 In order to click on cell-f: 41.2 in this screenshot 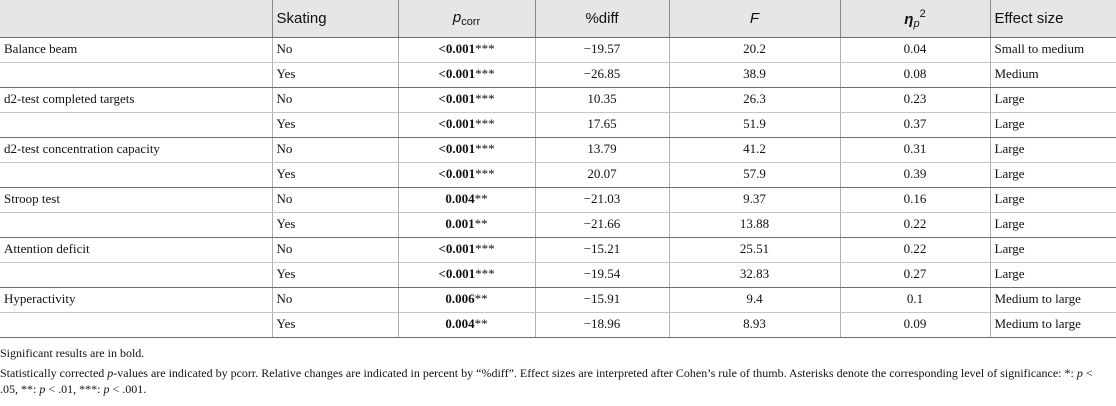, I will do `click(754, 150)`.